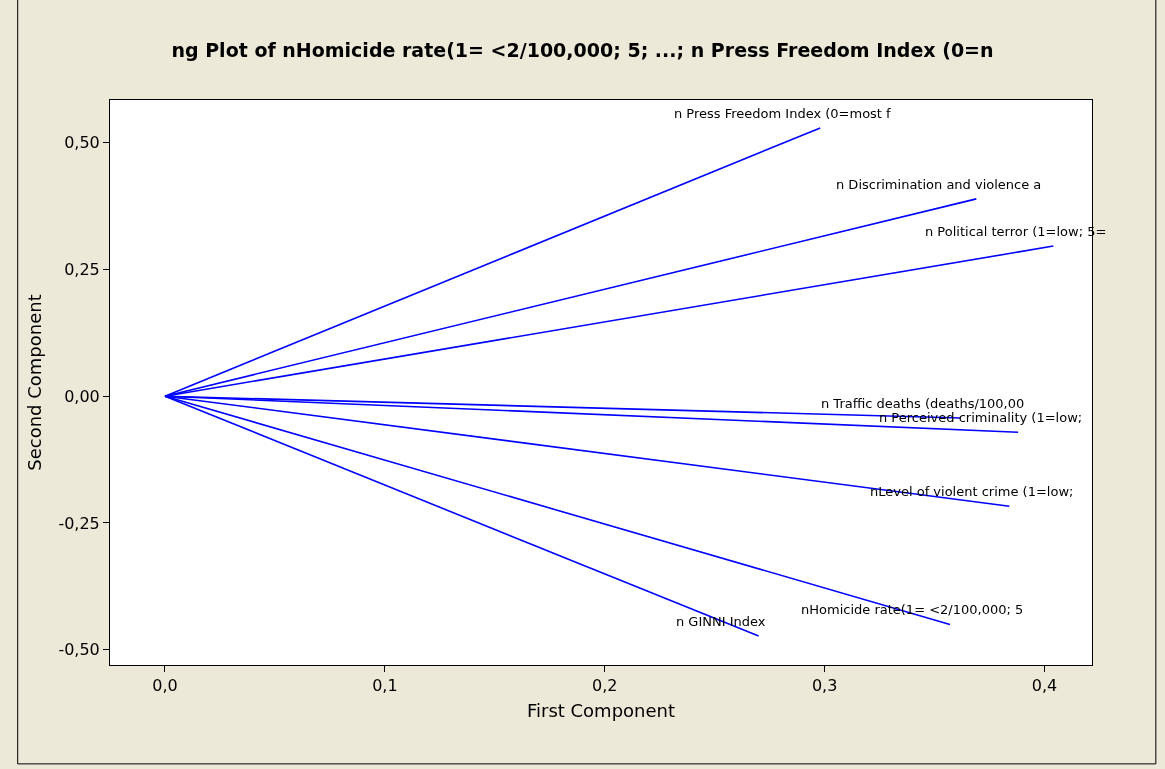  What do you see at coordinates (923, 403) in the screenshot?
I see `series-label: n Traffic deaths (deaths/100,00` at bounding box center [923, 403].